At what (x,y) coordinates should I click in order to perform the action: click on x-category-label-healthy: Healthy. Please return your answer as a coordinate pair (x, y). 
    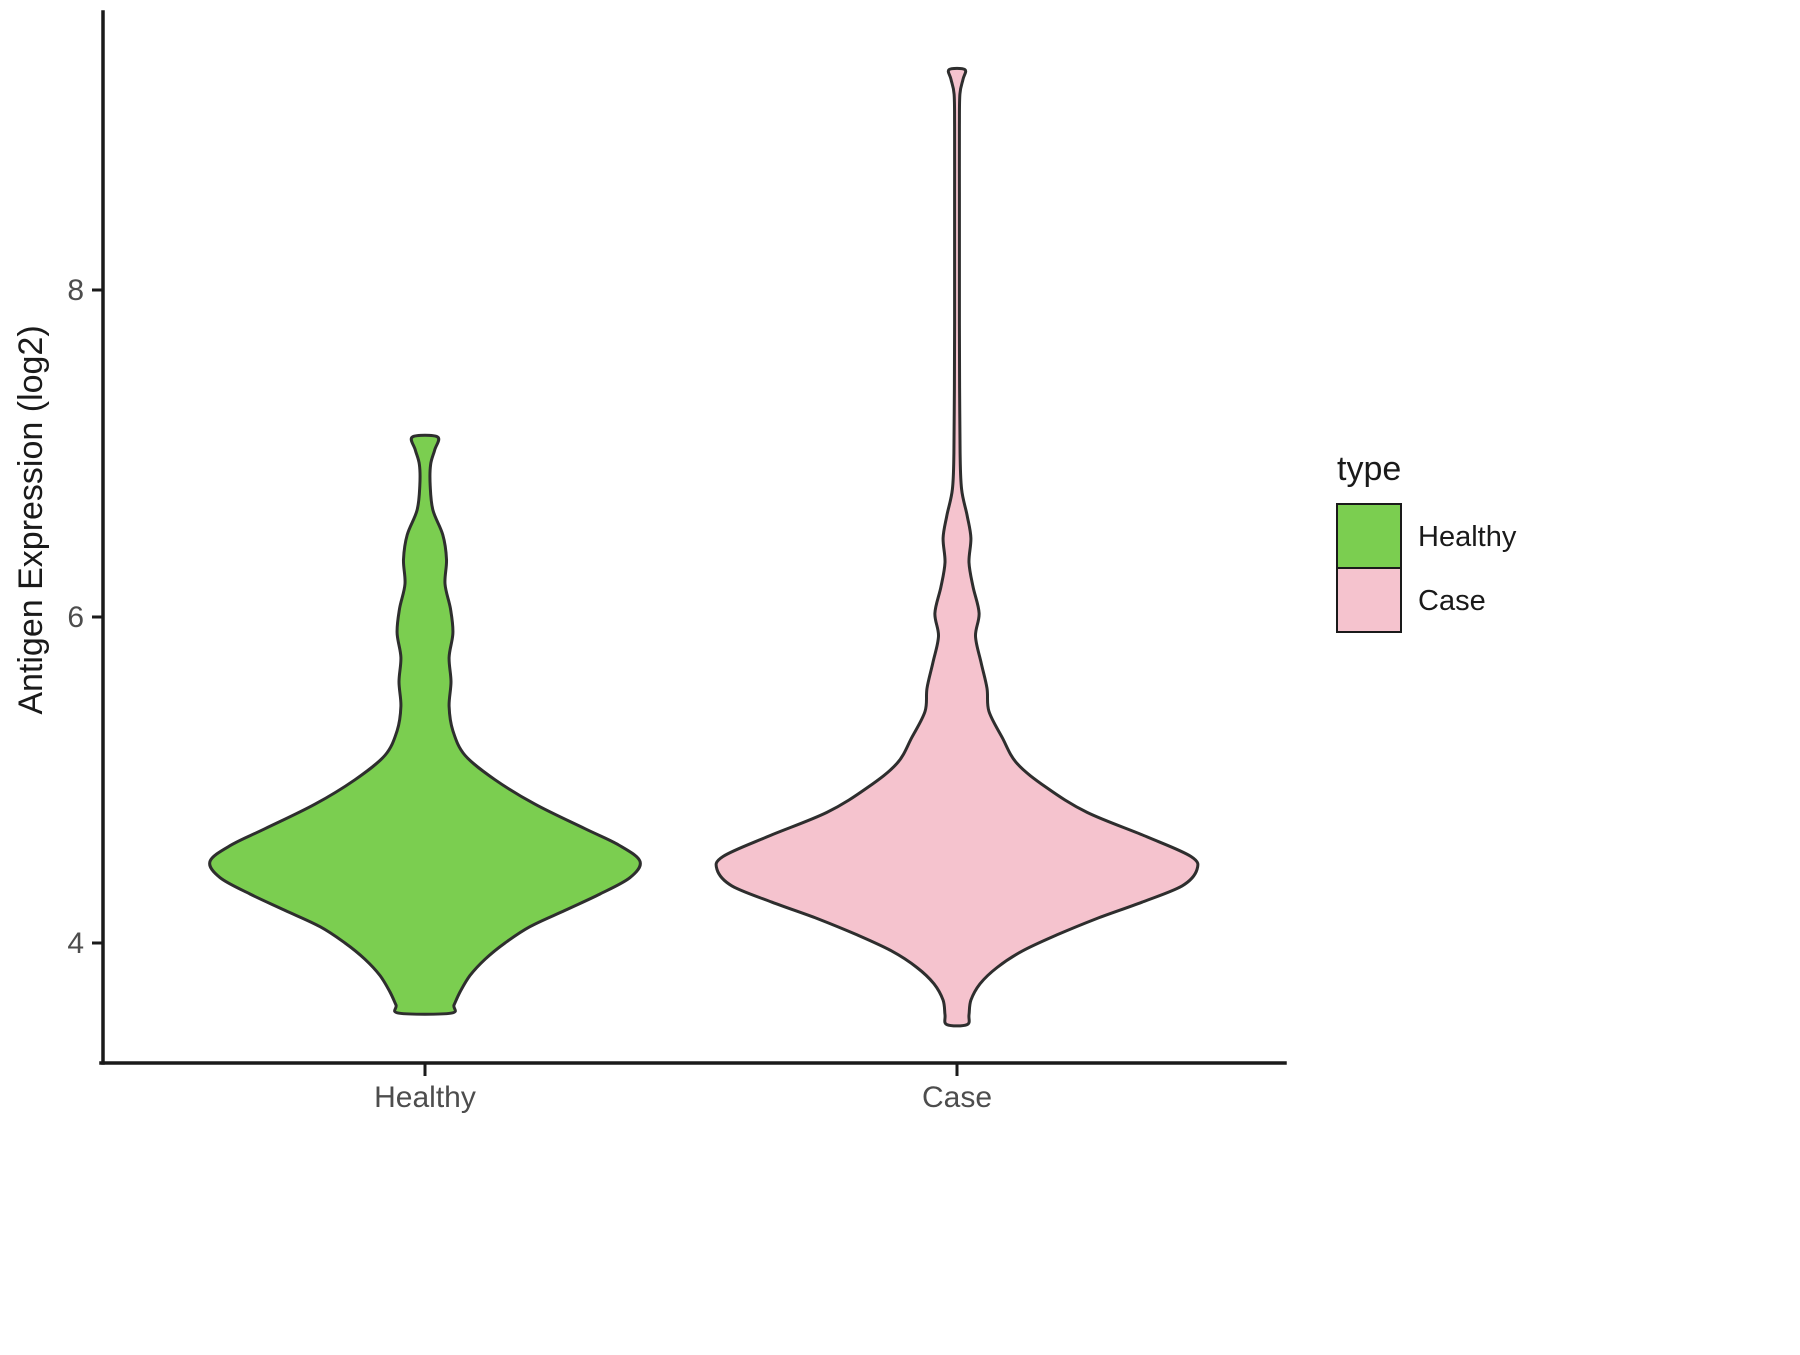
    Looking at the image, I should click on (425, 1097).